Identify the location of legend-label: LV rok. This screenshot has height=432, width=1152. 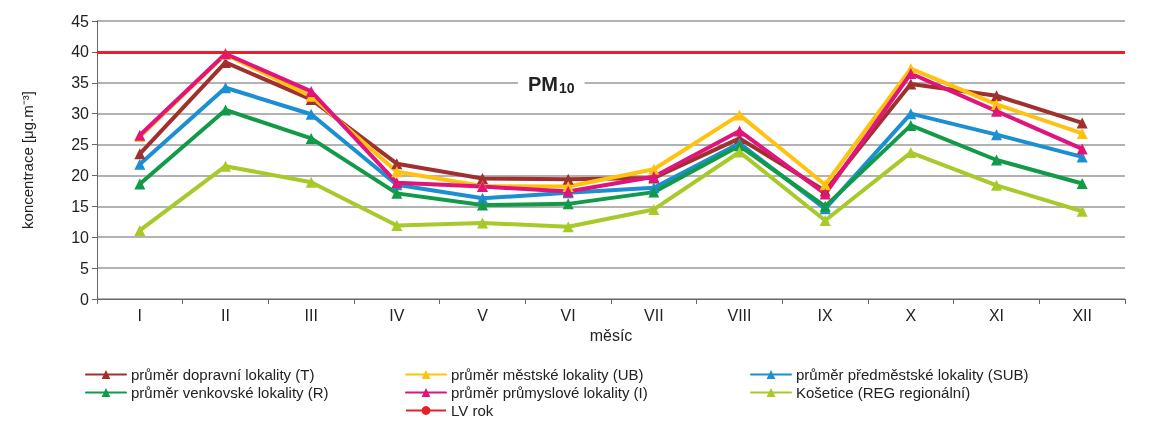
(472, 410).